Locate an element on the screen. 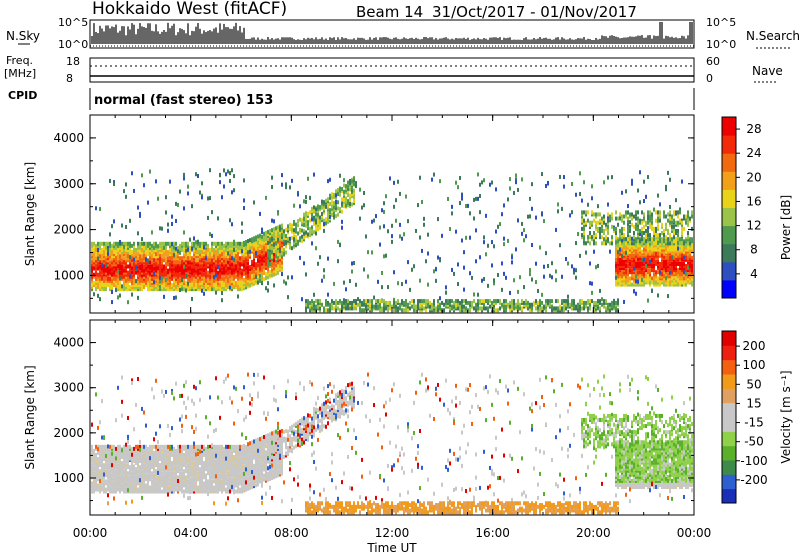 The width and height of the screenshot is (800, 554). mhz-label: [MHz] is located at coordinates (20, 73).